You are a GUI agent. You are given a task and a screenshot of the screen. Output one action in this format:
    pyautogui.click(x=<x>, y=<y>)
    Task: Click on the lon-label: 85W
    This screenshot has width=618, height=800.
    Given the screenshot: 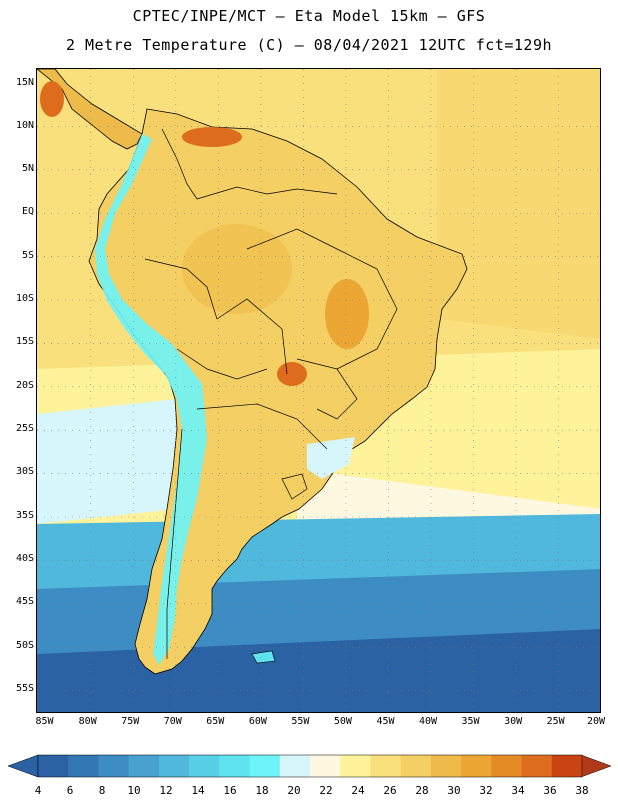 What is the action you would take?
    pyautogui.click(x=44, y=721)
    